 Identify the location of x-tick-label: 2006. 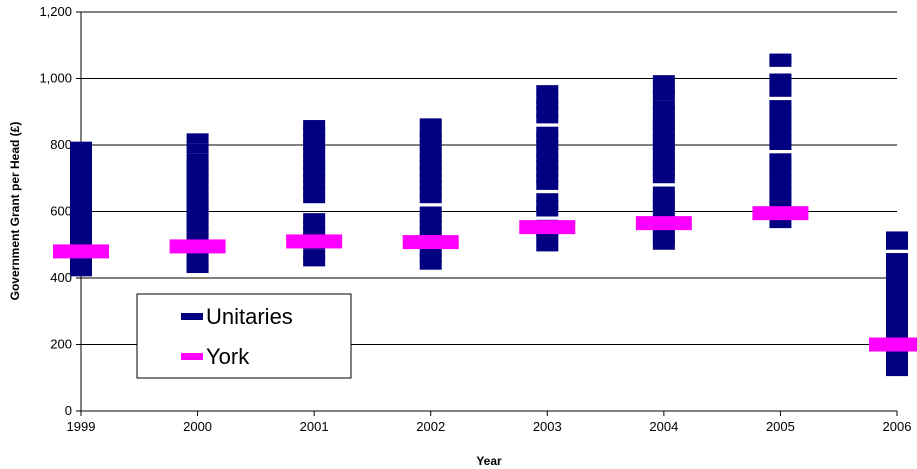
(897, 426).